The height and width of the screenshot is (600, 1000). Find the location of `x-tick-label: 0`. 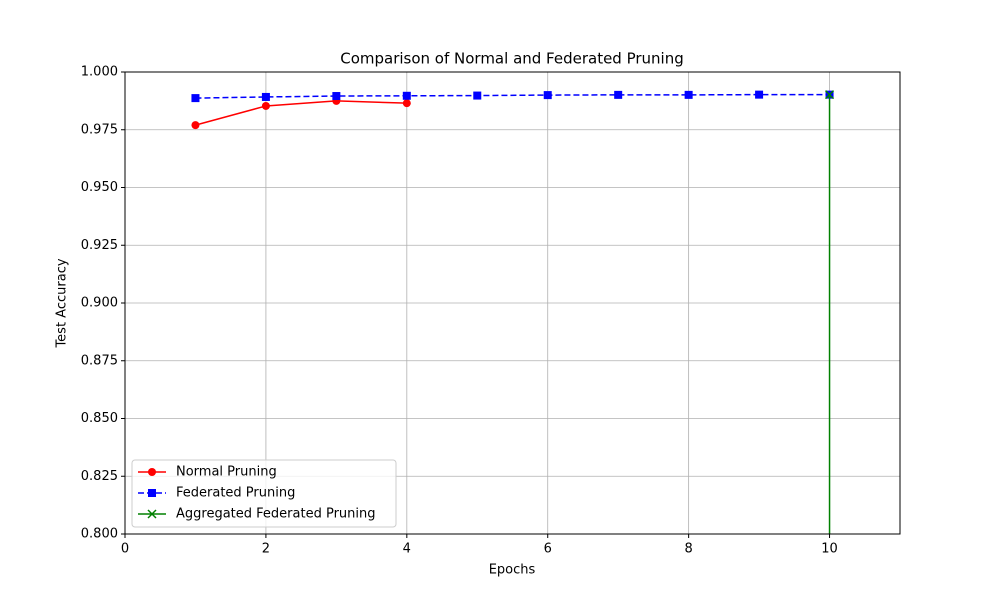

x-tick-label: 0 is located at coordinates (125, 549).